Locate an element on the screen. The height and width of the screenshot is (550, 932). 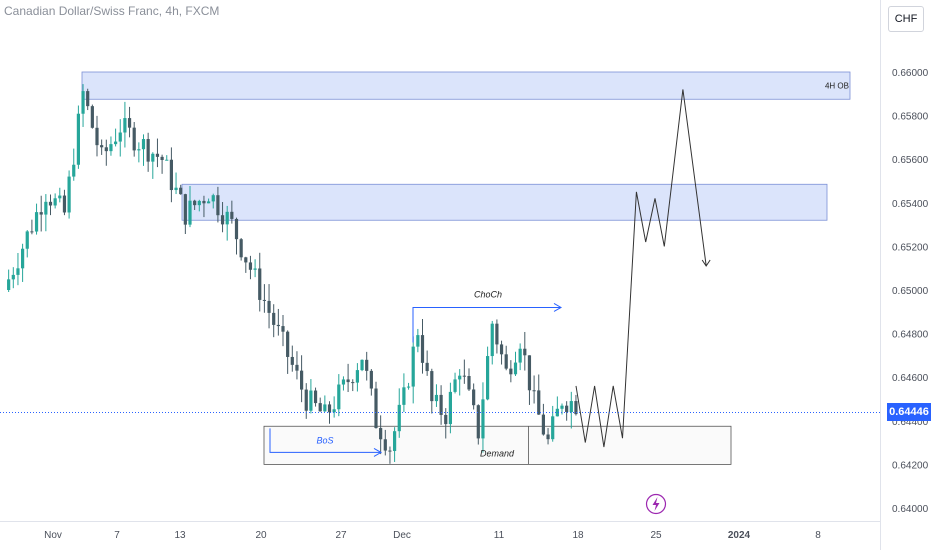
x-tick-label: Nov is located at coordinates (53, 535).